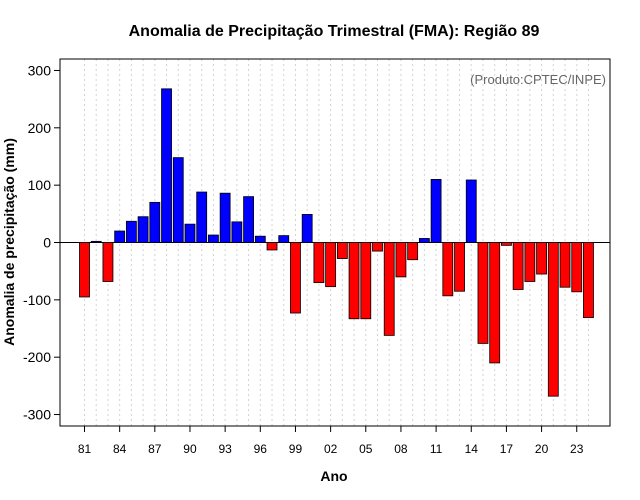  What do you see at coordinates (120, 236) in the screenshot?
I see `bar-1984` at bounding box center [120, 236].